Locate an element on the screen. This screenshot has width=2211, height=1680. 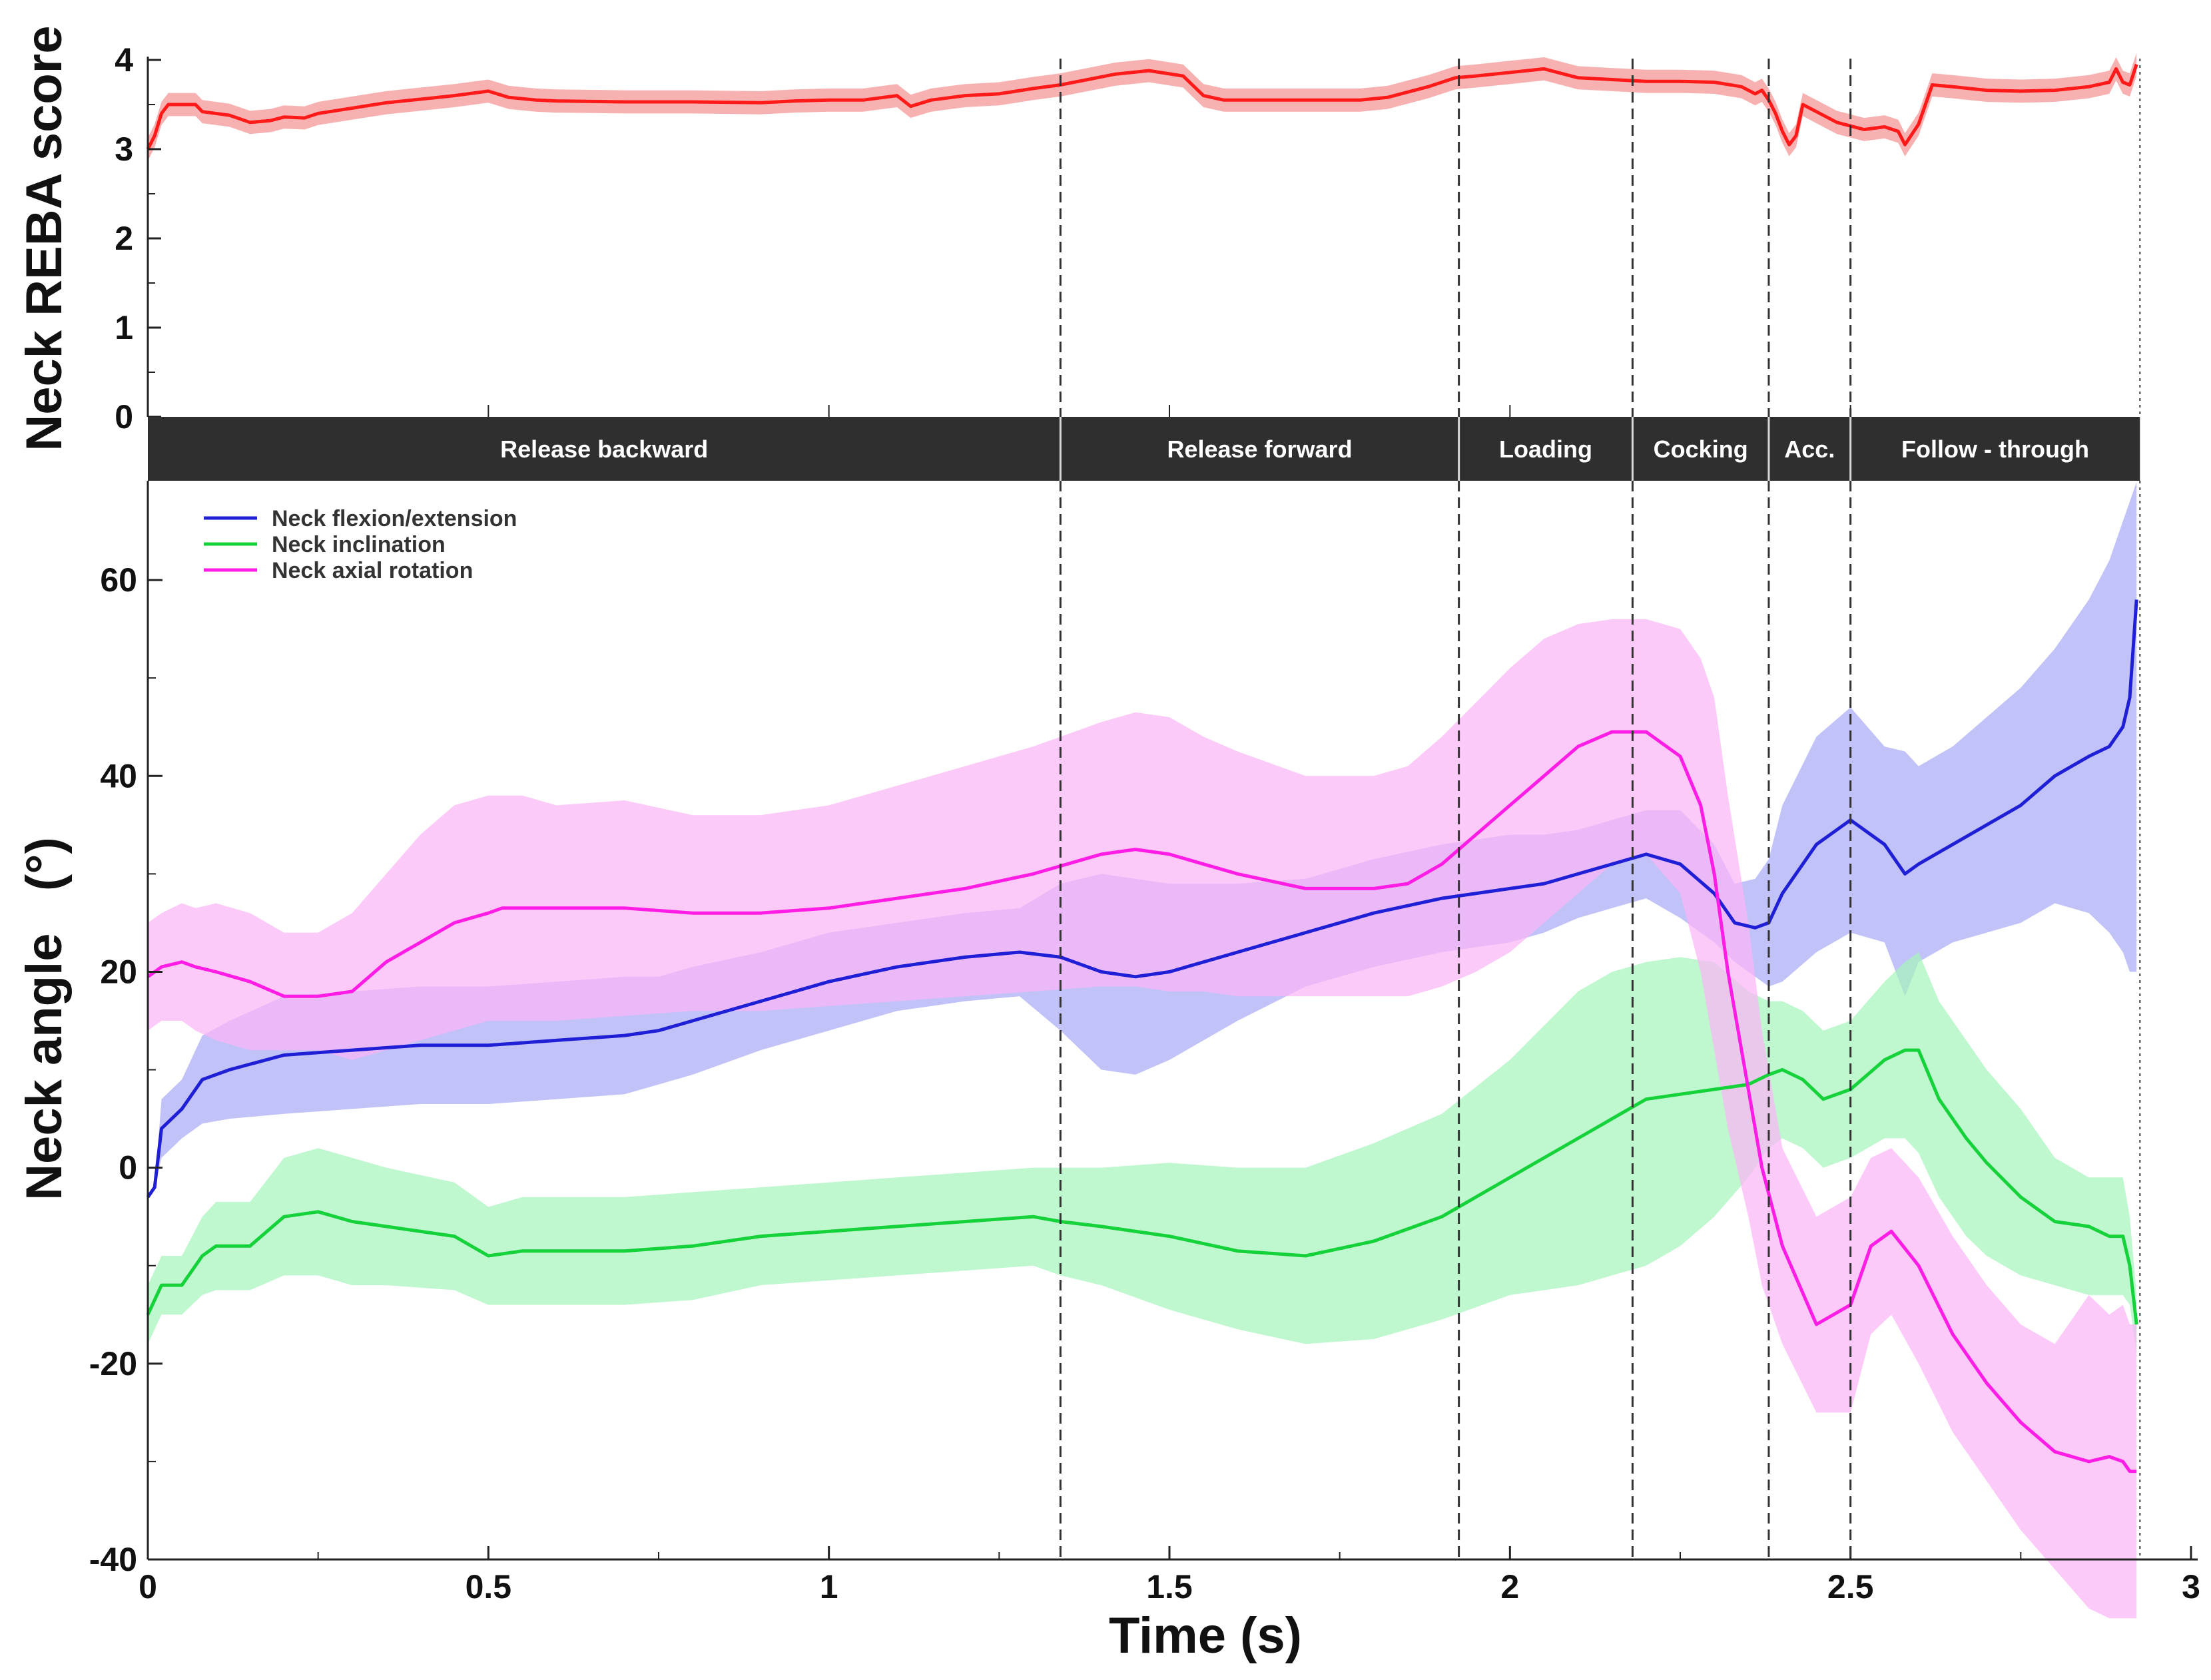
top-y-tick-label: 2 is located at coordinates (124, 238).